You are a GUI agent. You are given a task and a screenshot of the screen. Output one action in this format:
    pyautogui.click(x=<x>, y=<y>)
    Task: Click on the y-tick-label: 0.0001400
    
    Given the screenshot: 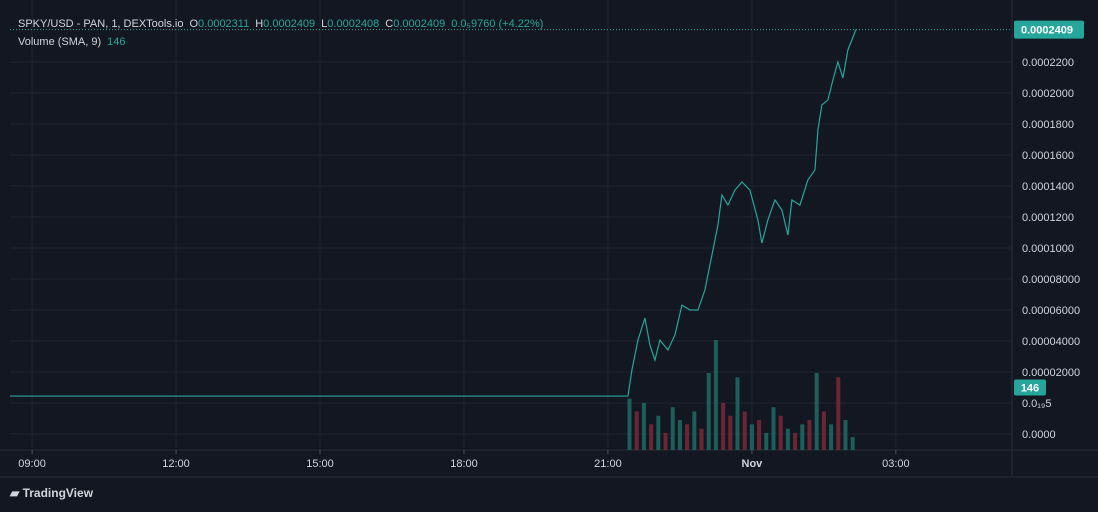 What is the action you would take?
    pyautogui.click(x=1048, y=187)
    